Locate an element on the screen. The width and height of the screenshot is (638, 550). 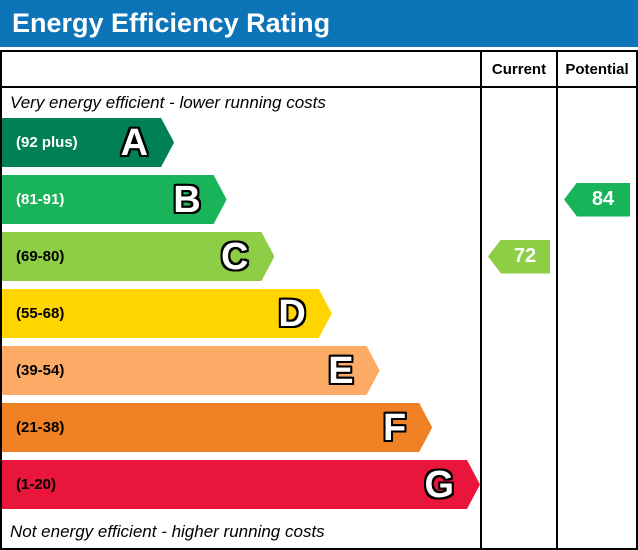
band-bar-d: (55-68) D is located at coordinates (167, 313).